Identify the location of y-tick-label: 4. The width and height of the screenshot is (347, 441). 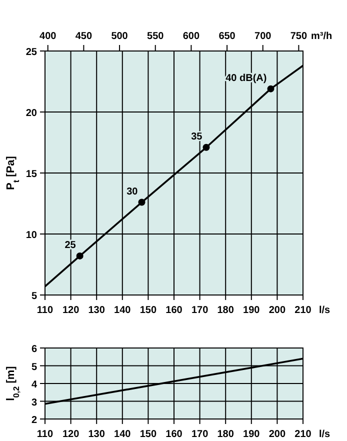
(34, 385).